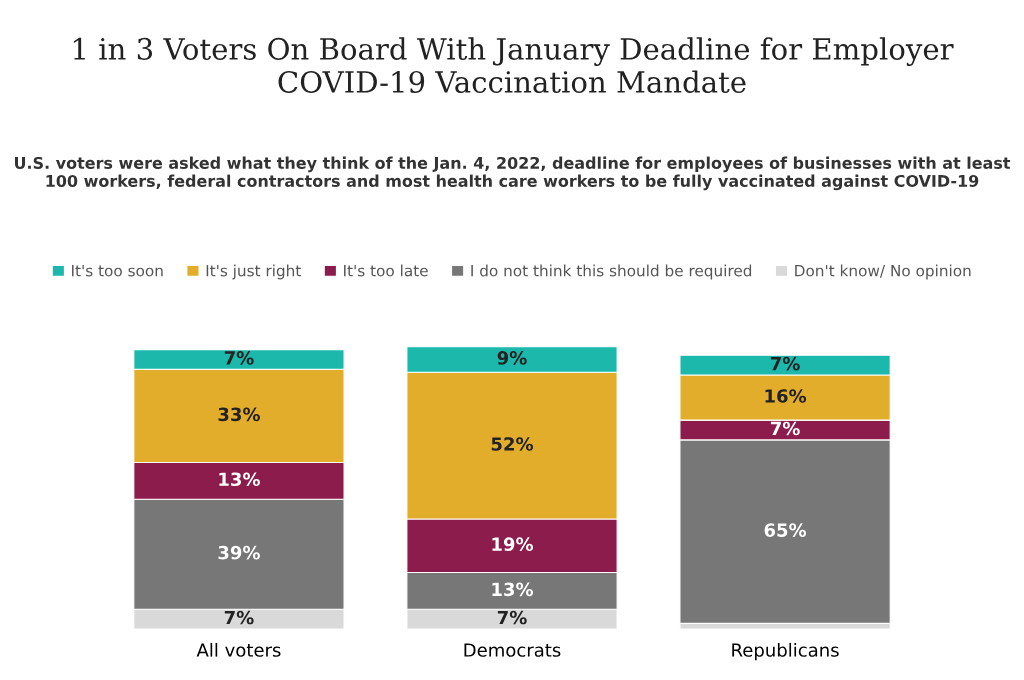 This screenshot has width=1024, height=680. Describe the element at coordinates (239, 552) in the screenshot. I see `data-label: 39%` at that location.